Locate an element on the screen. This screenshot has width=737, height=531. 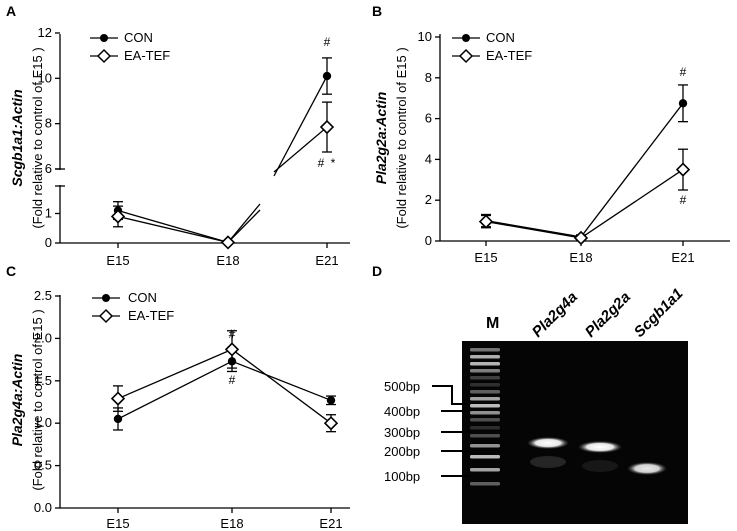
gel-image is located at coordinates (575, 432).